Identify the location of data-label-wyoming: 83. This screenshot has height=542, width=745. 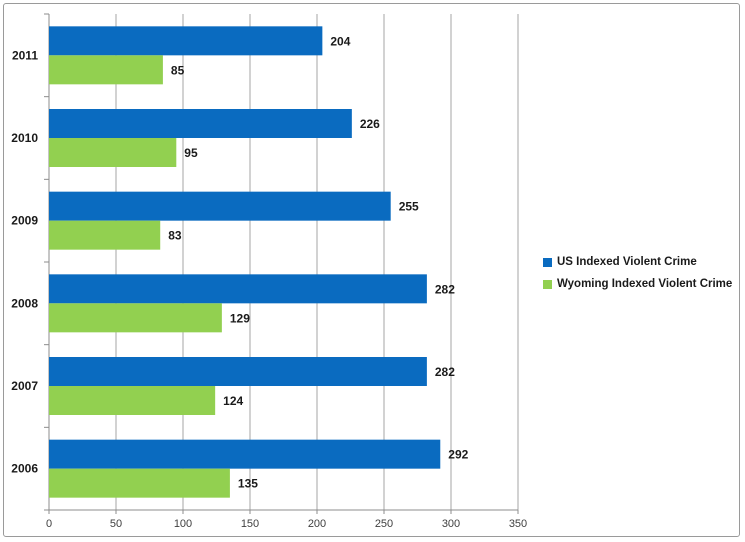
(175, 236).